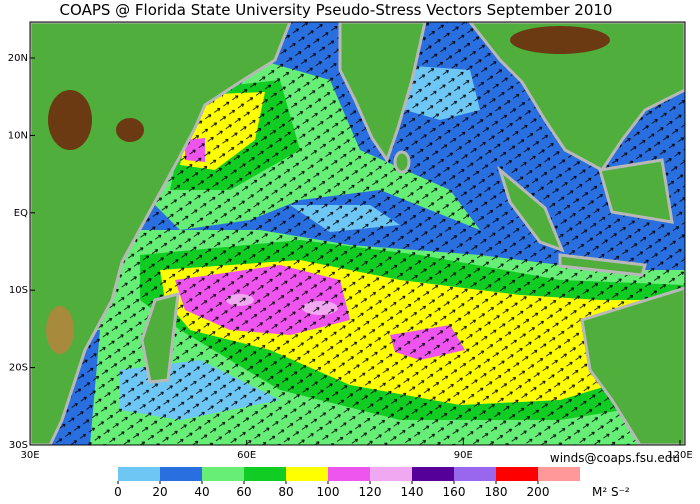 The image size is (700, 504). Describe the element at coordinates (201, 492) in the screenshot. I see `colorbar-label: 40` at that location.